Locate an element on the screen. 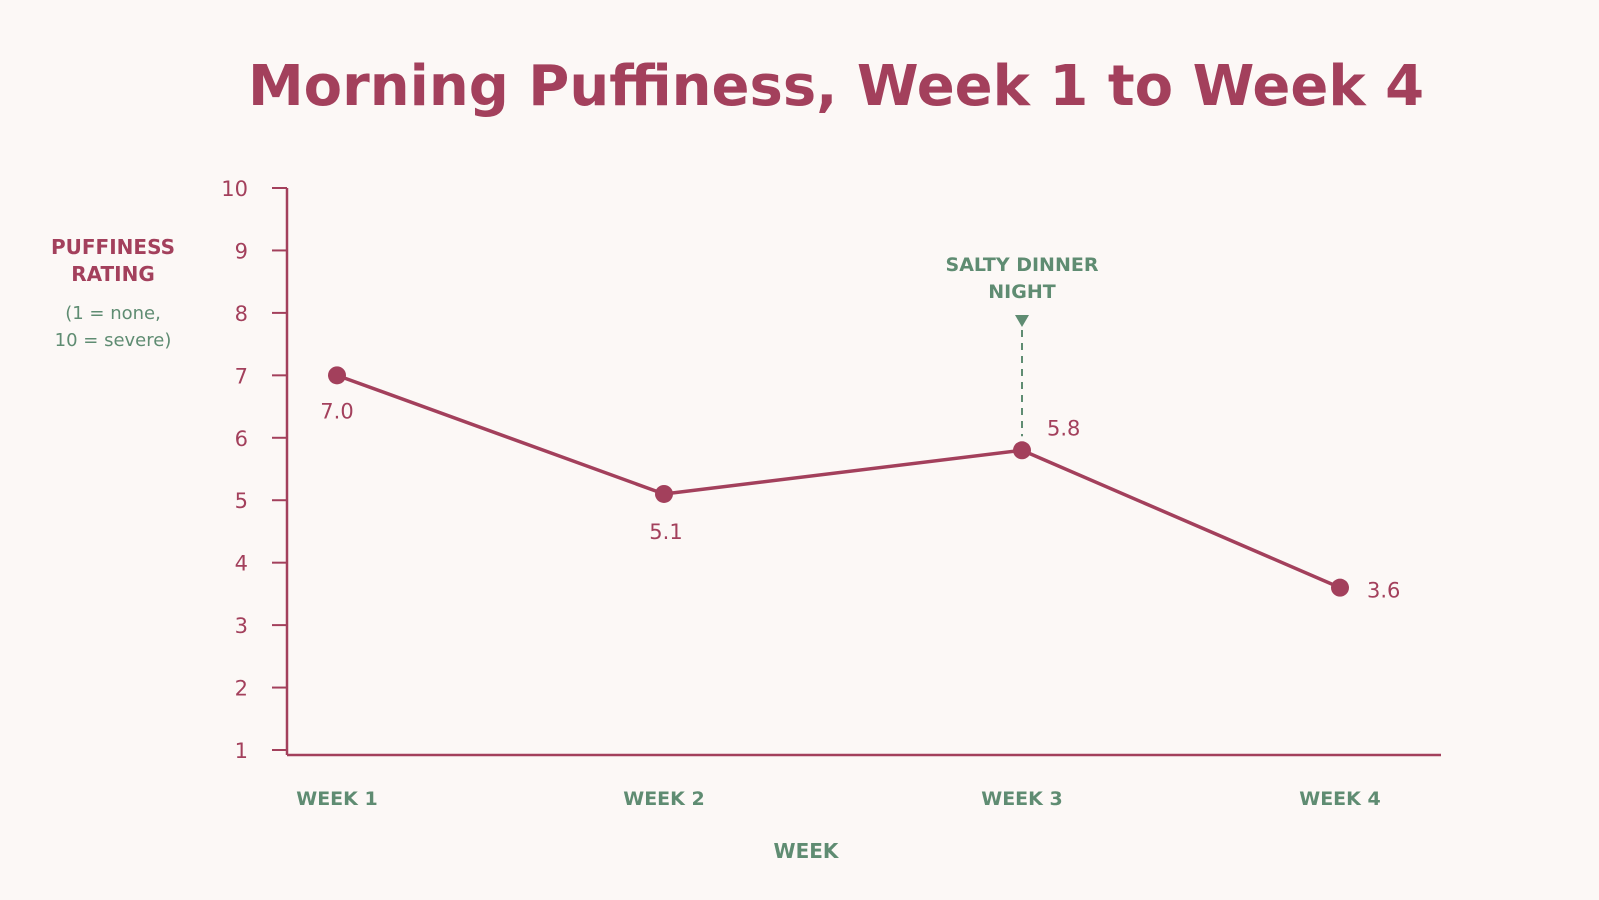 The width and height of the screenshot is (1599, 900). y-axis-label-line-2: RATING is located at coordinates (113, 274).